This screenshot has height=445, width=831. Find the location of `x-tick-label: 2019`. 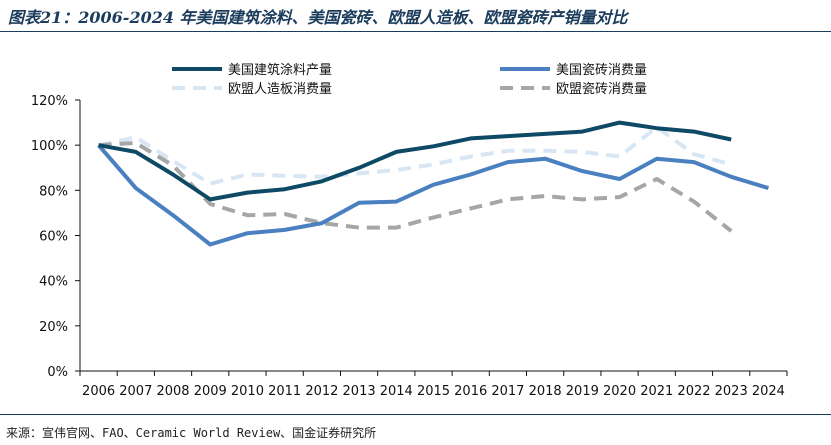

x-tick-label: 2019 is located at coordinates (582, 391).